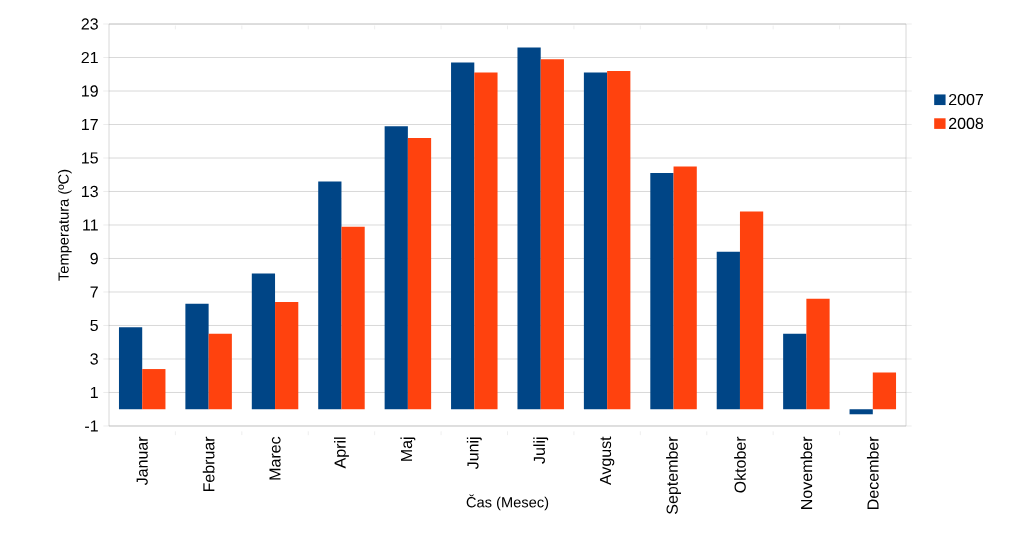 The width and height of the screenshot is (1021, 544). I want to click on x-tick-label: Maj, so click(408, 449).